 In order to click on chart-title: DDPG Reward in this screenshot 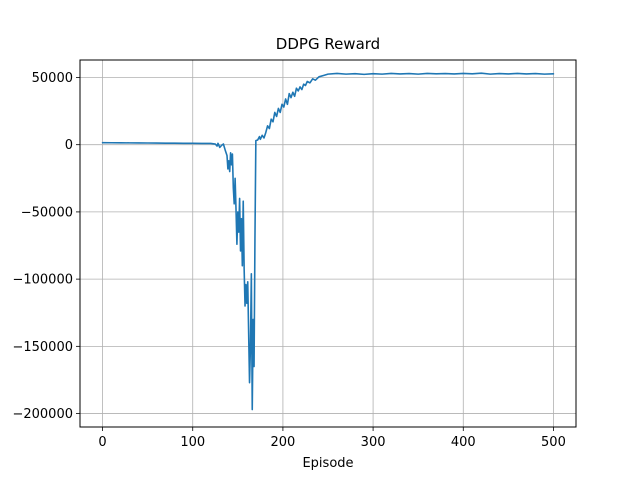, I will do `click(328, 44)`.